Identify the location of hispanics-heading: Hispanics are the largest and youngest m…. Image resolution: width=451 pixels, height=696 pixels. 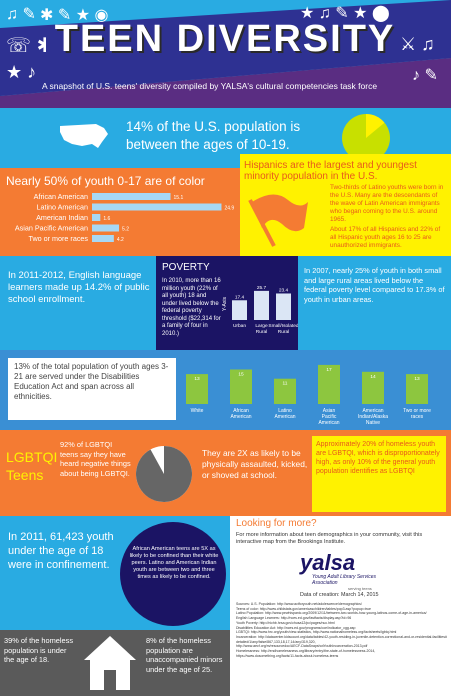
(330, 171).